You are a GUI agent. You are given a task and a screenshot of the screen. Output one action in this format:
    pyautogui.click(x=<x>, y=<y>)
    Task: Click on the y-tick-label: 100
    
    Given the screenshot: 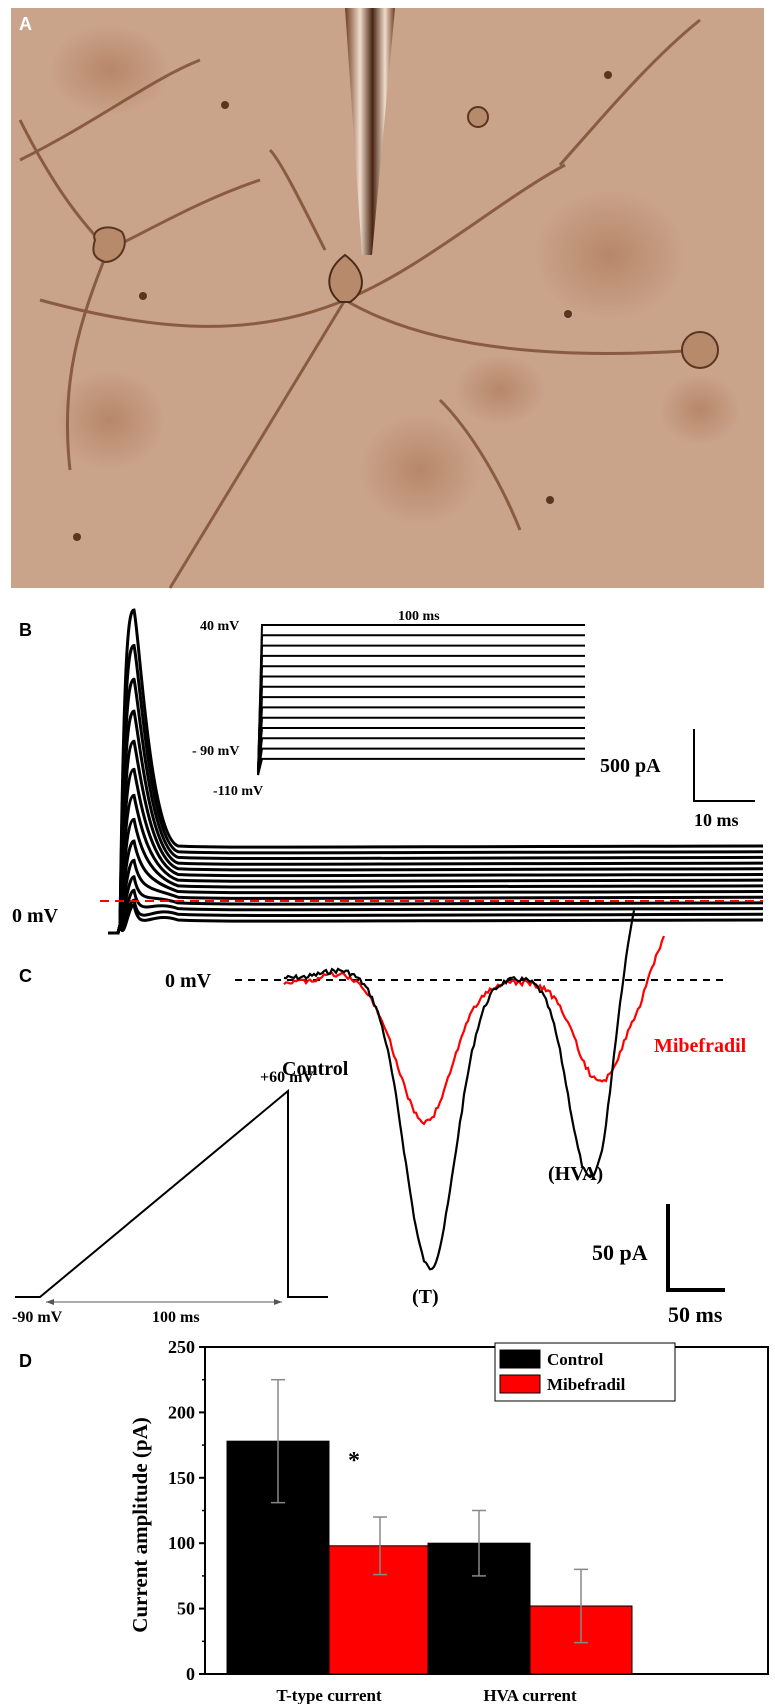 What is the action you would take?
    pyautogui.click(x=181, y=1543)
    